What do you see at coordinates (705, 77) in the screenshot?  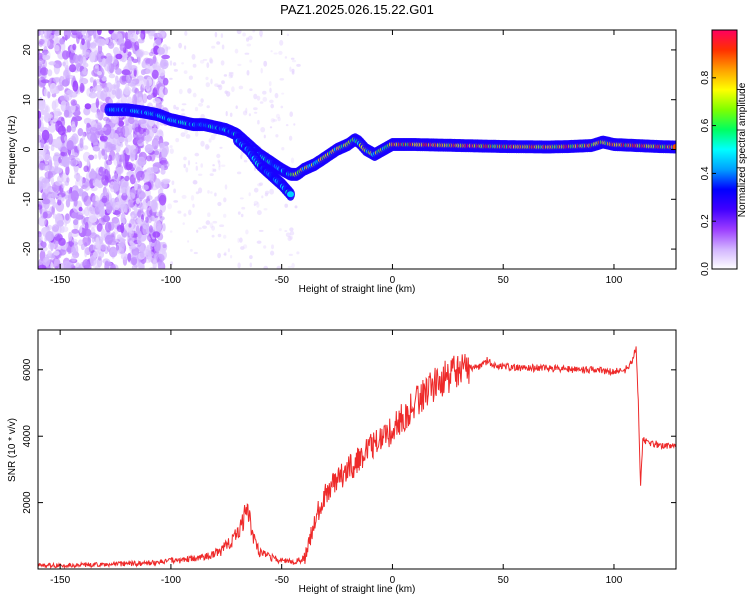 I see `colorbar-tick-label: 0.8` at bounding box center [705, 77].